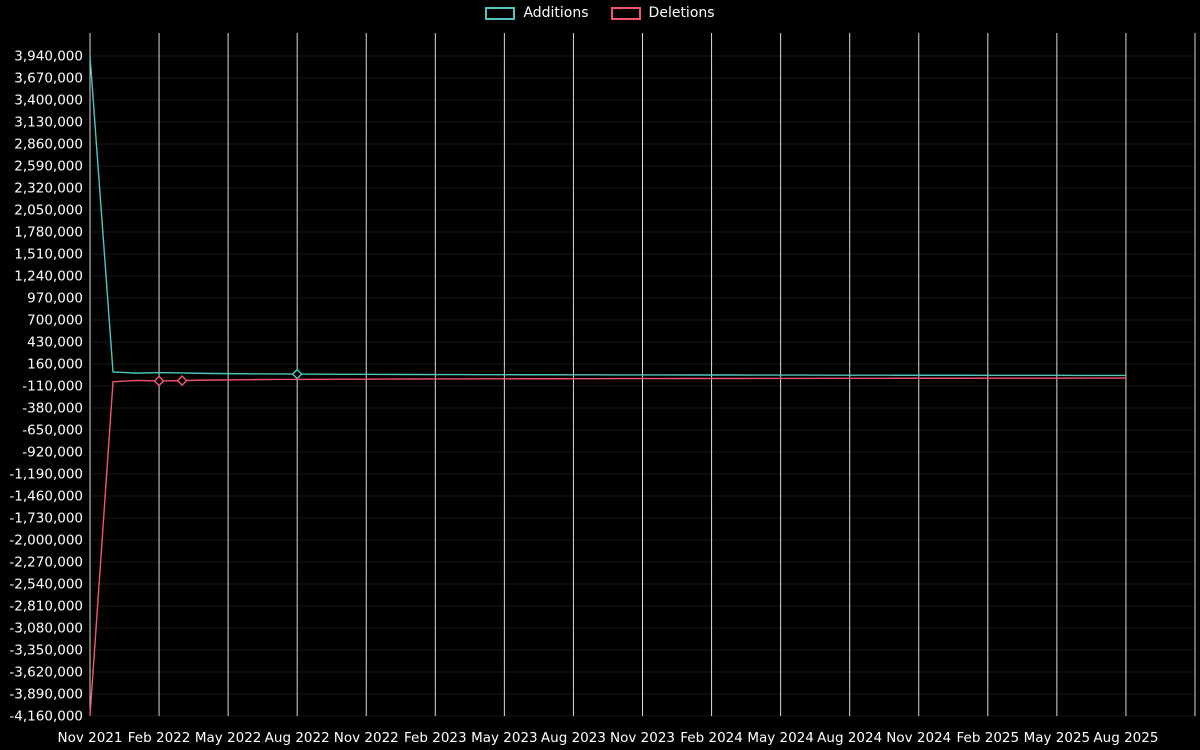 This screenshot has width=1200, height=750. What do you see at coordinates (48, 189) in the screenshot?
I see `y-tick-label: 2,320,000` at bounding box center [48, 189].